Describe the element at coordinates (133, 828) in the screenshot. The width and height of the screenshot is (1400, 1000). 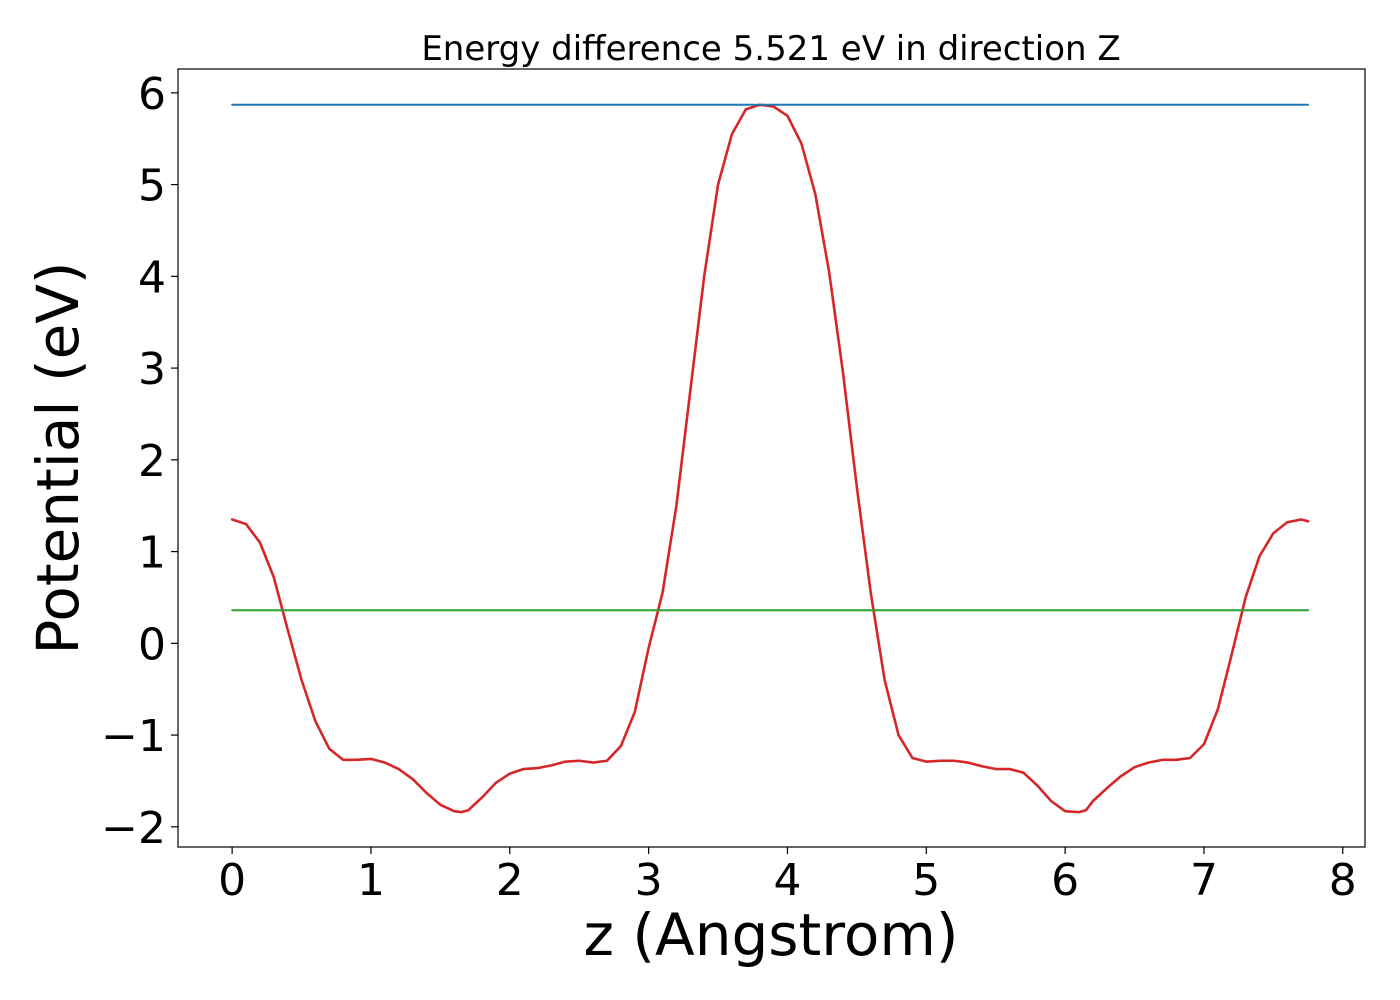
I see `y-tick-label: −2` at that location.